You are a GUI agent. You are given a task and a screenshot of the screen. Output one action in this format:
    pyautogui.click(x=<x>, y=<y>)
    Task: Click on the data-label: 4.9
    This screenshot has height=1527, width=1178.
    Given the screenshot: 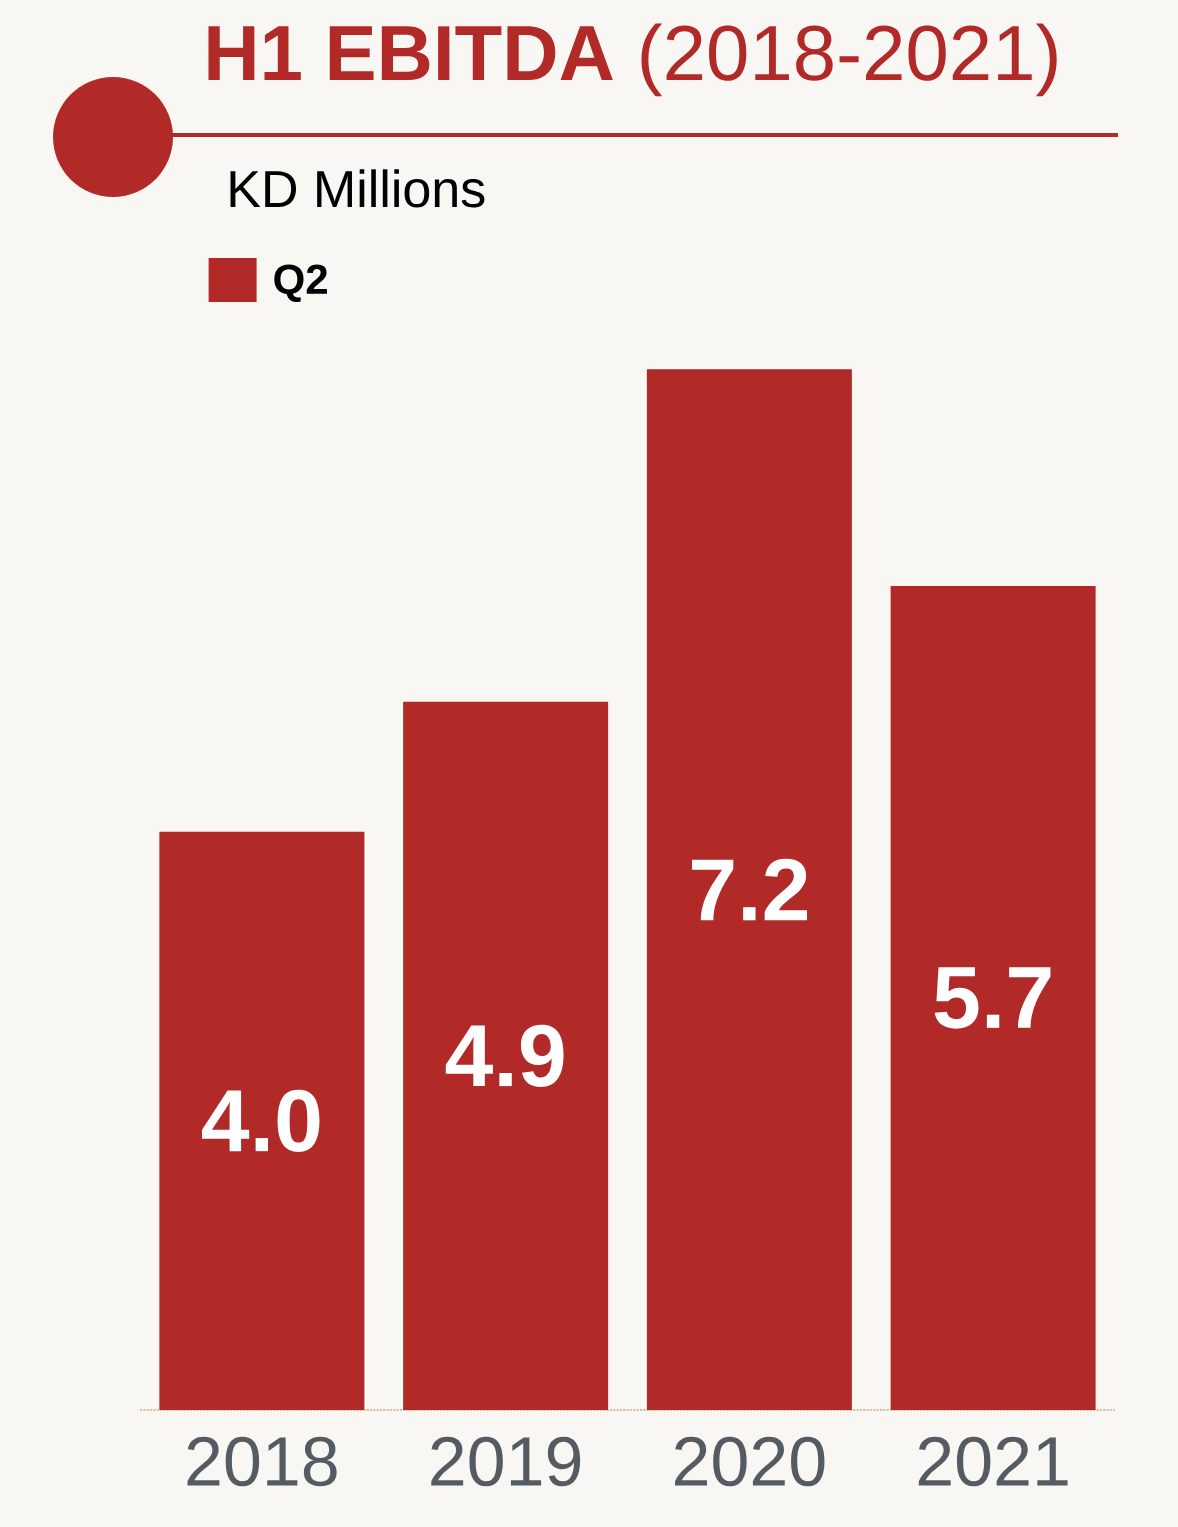 What is the action you would take?
    pyautogui.click(x=504, y=1055)
    